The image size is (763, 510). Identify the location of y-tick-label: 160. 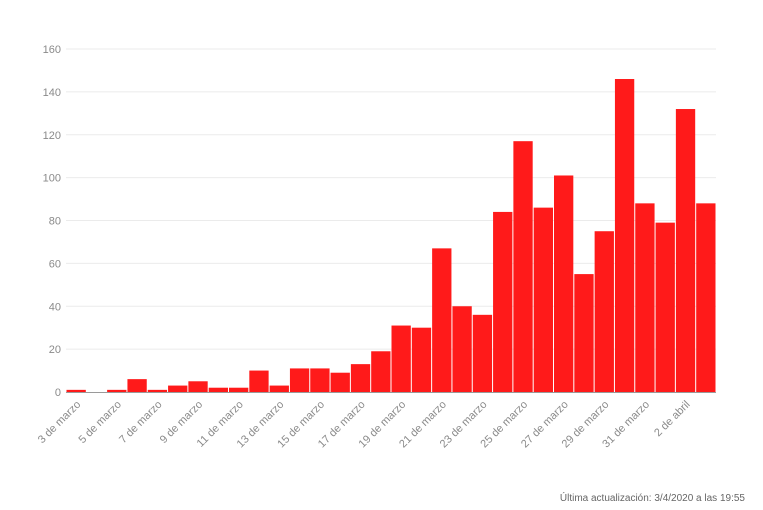
(52, 50).